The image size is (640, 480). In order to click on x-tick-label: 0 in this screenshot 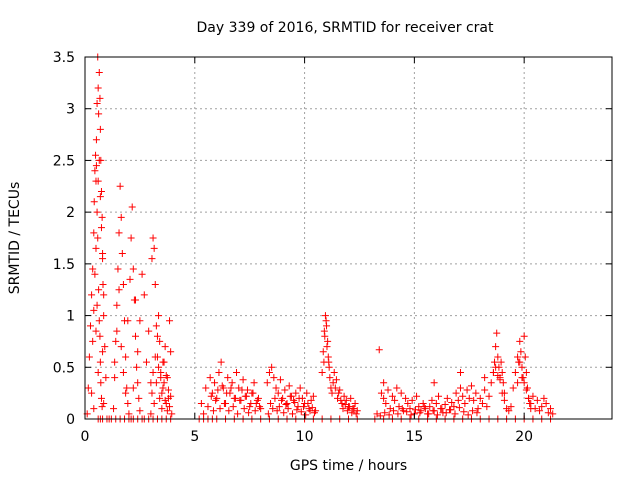, I will do `click(85, 437)`.